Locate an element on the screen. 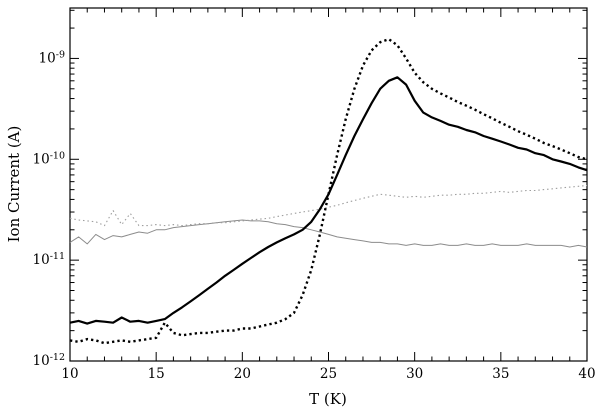 This screenshot has width=600, height=414. x-tick-label: 15 is located at coordinates (156, 374).